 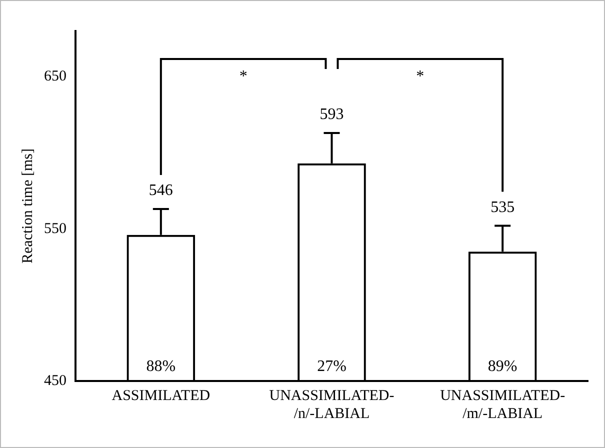 What do you see at coordinates (503, 367) in the screenshot?
I see `annotation: 89%` at bounding box center [503, 367].